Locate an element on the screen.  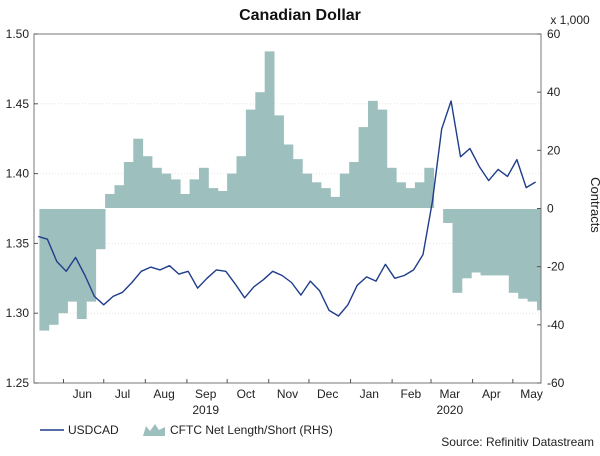
right-axis-tick-label: 0 is located at coordinates (550, 209).